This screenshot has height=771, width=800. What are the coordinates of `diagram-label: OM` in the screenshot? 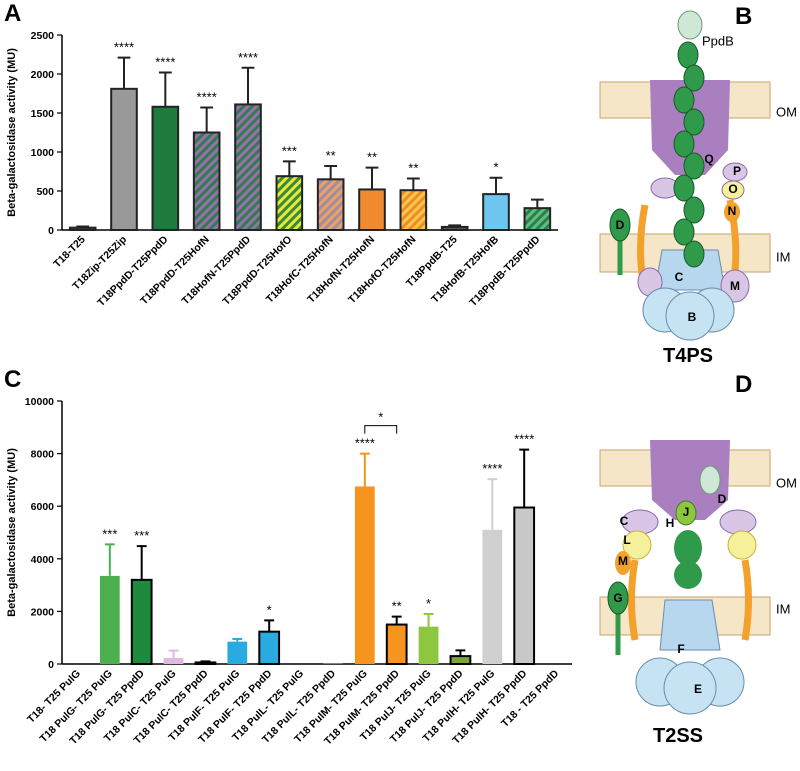 It's located at (786, 111).